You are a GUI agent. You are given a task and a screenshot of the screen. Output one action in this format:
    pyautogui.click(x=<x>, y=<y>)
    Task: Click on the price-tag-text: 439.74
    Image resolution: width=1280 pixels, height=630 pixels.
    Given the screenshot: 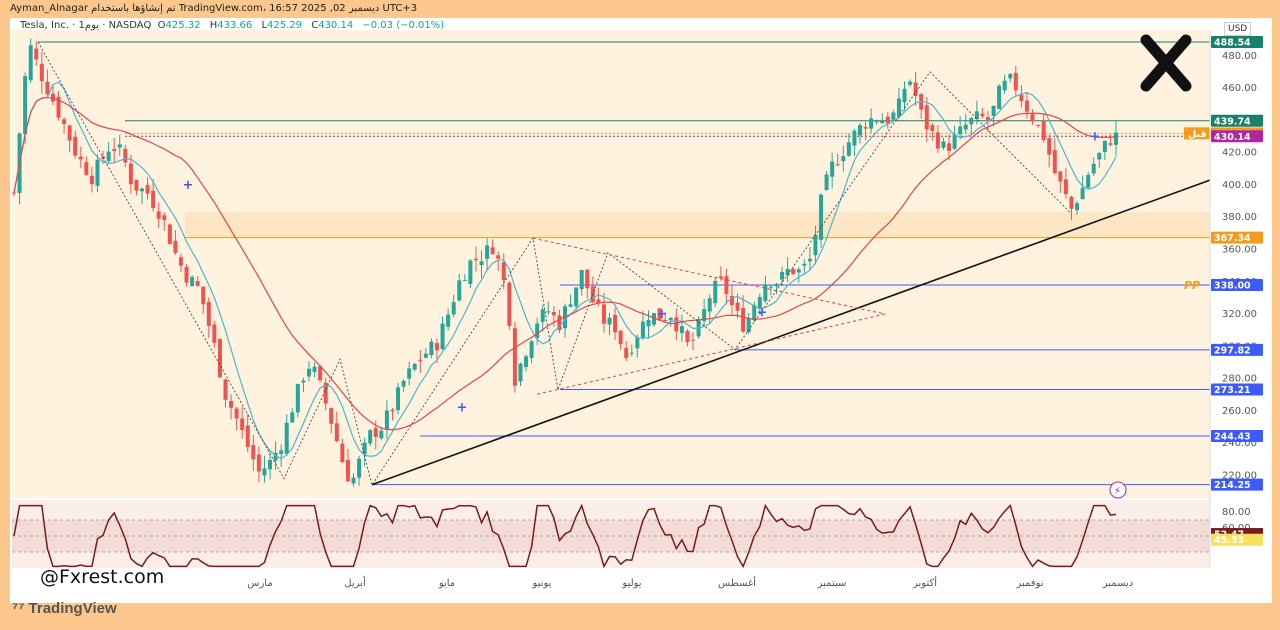 What is the action you would take?
    pyautogui.click(x=1232, y=121)
    